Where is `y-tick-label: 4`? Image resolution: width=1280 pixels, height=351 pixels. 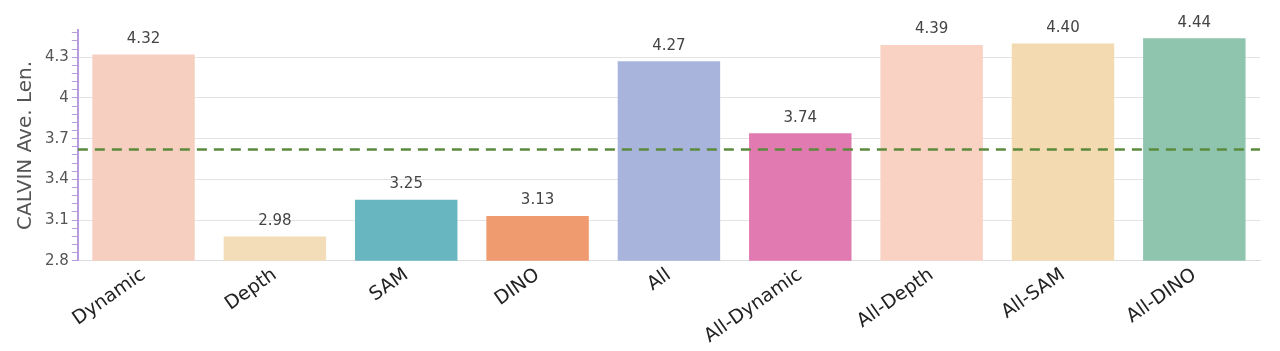
y-tick-label: 4 is located at coordinates (64, 96).